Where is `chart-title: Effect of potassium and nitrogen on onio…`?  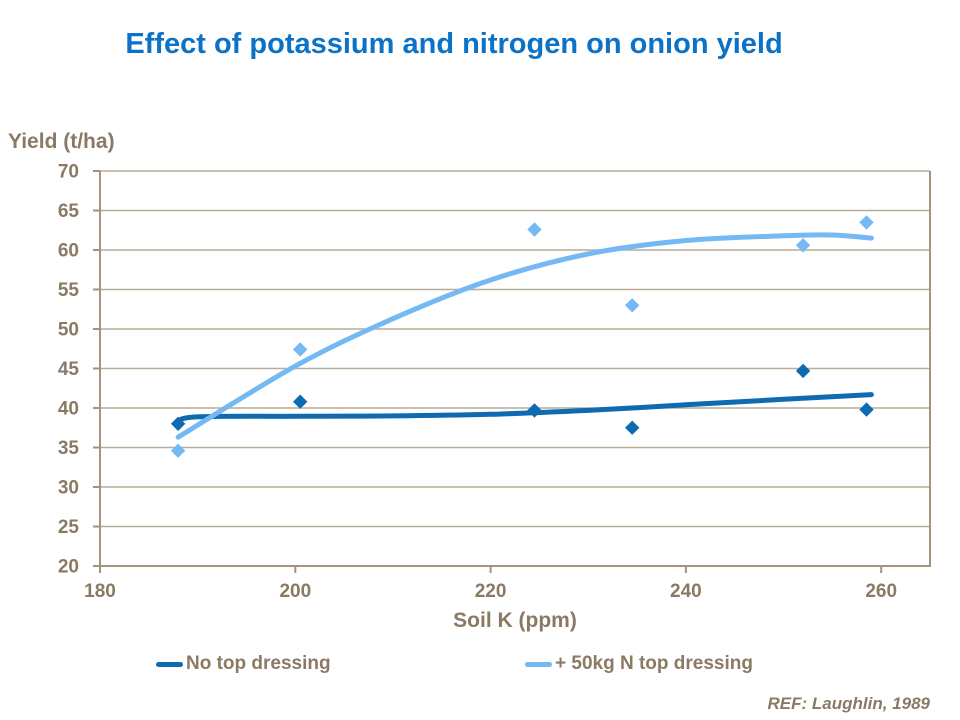 chart-title: Effect of potassium and nitrogen on onio… is located at coordinates (454, 44).